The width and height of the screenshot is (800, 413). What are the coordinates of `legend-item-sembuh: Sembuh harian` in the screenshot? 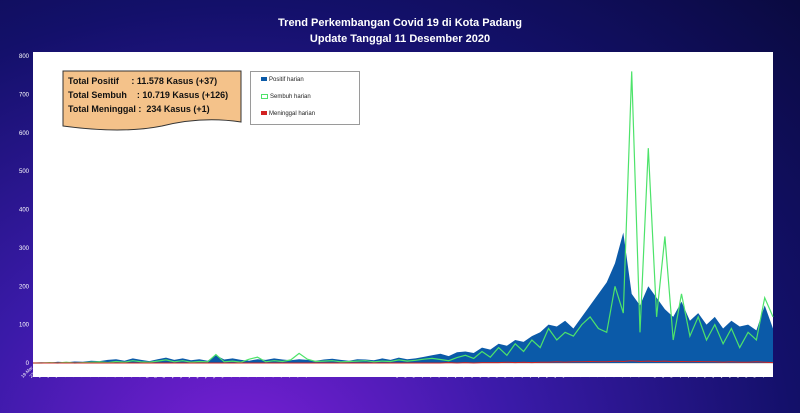 It's located at (286, 97).